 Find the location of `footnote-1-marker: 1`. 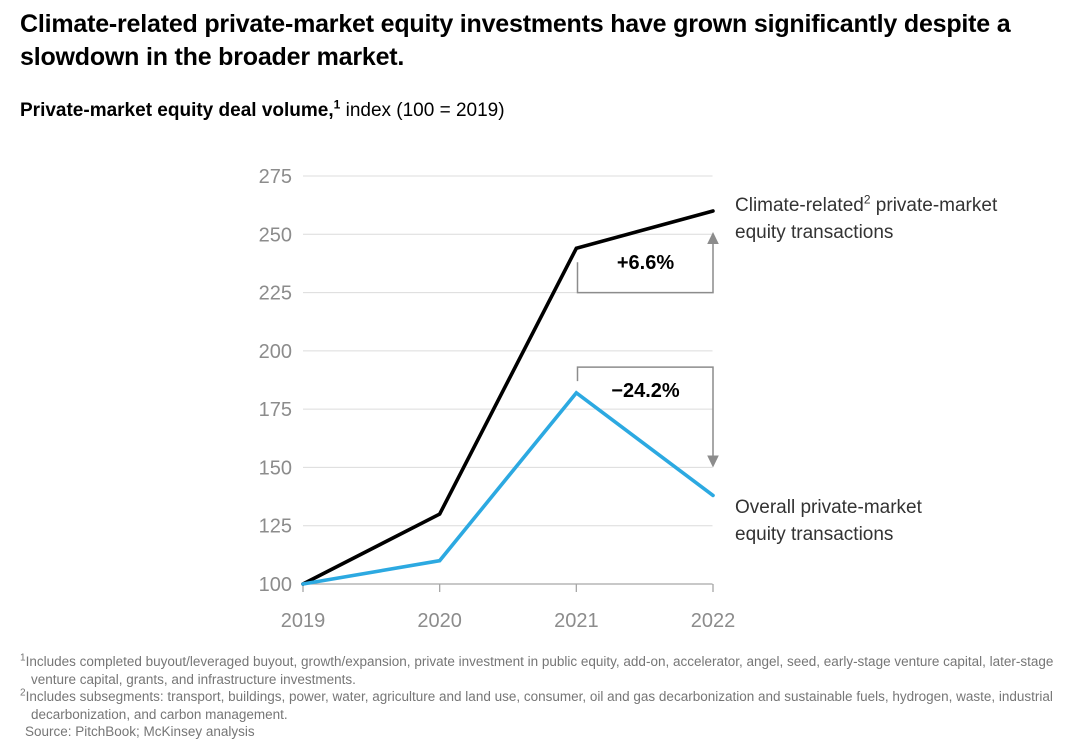

footnote-1-marker: 1 is located at coordinates (23, 658).